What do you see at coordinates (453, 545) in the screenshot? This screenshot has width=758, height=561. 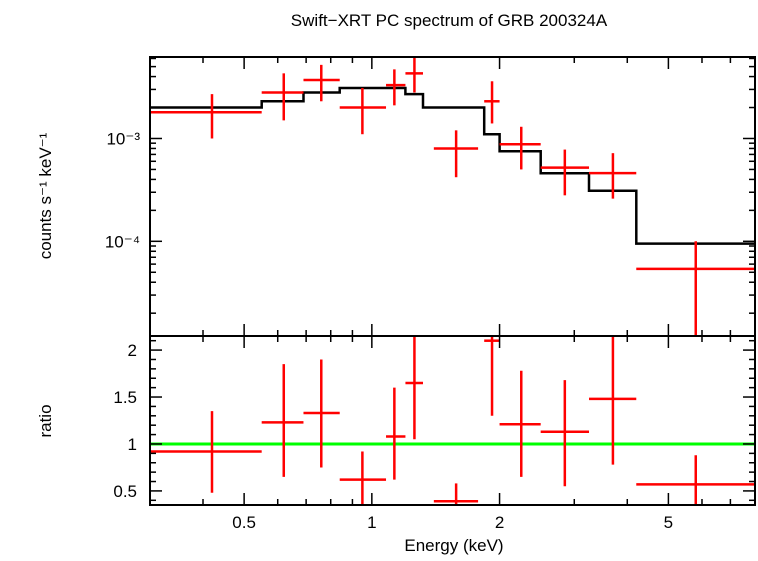 I see `x-axis-label: Energy (keV)` at bounding box center [453, 545].